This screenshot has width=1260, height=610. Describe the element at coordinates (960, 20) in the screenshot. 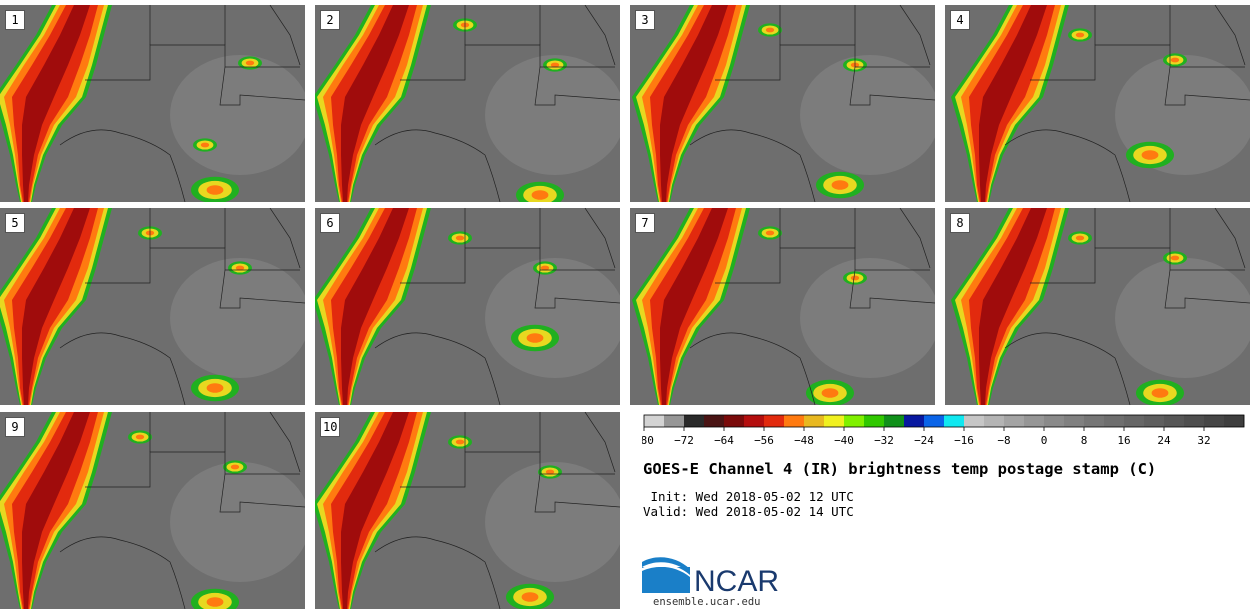

I see `panel-number: 4` at that location.